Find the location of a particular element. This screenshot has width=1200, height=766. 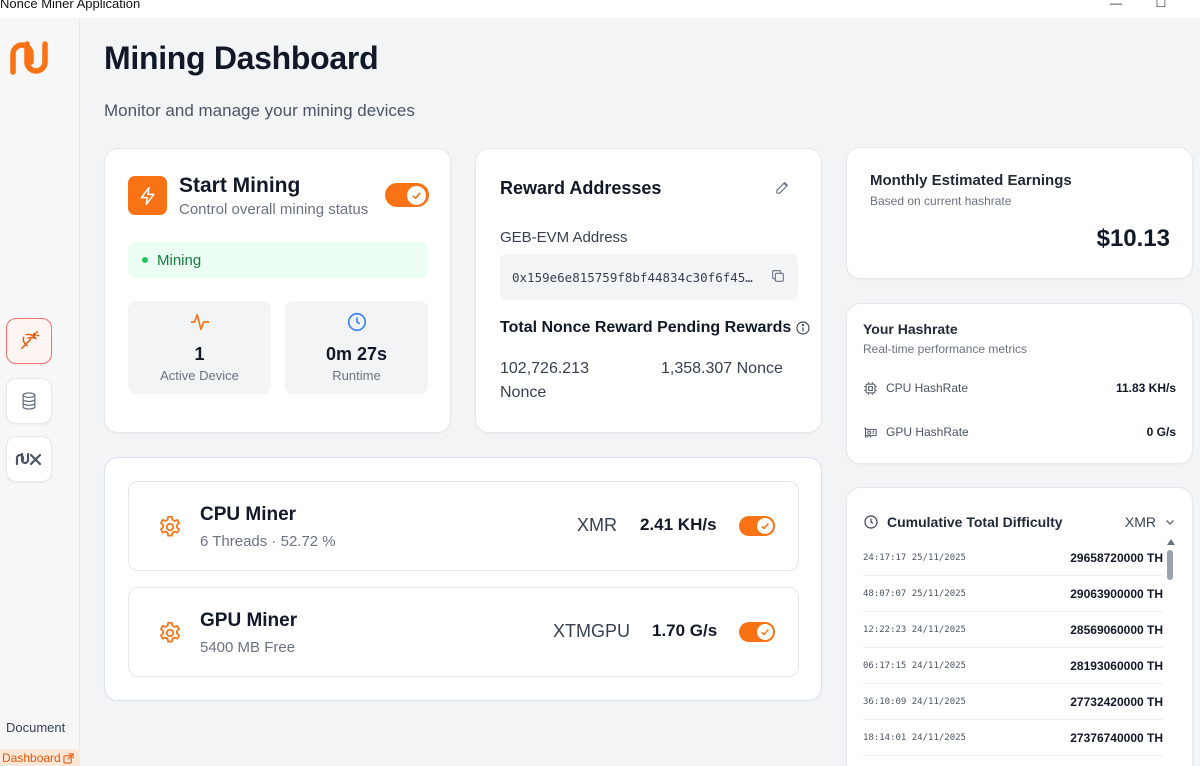

start-mining-toggle is located at coordinates (407, 195).